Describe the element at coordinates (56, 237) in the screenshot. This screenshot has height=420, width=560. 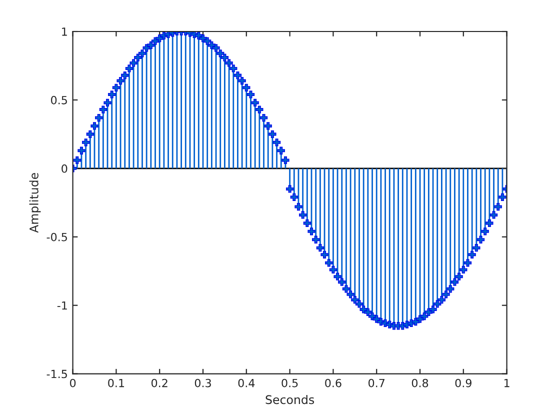
I see `y-tick-label: -0.5` at that location.